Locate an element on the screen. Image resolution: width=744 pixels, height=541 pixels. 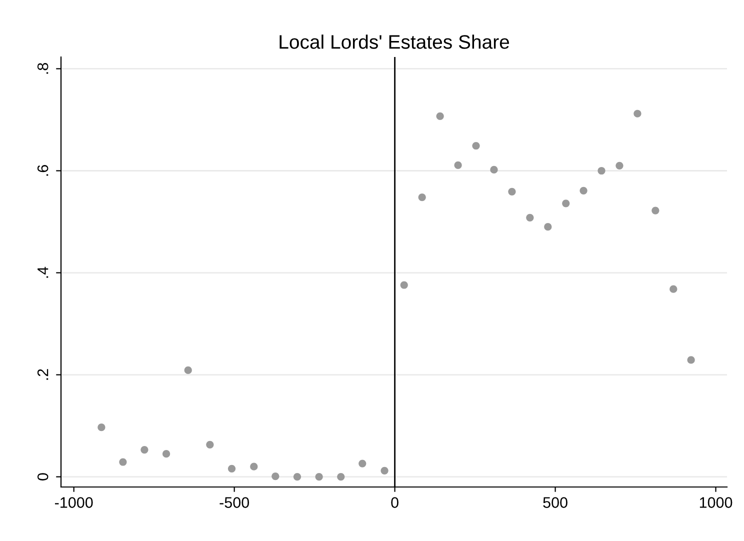
chart-title: Local Lords' Estates Share is located at coordinates (395, 41).